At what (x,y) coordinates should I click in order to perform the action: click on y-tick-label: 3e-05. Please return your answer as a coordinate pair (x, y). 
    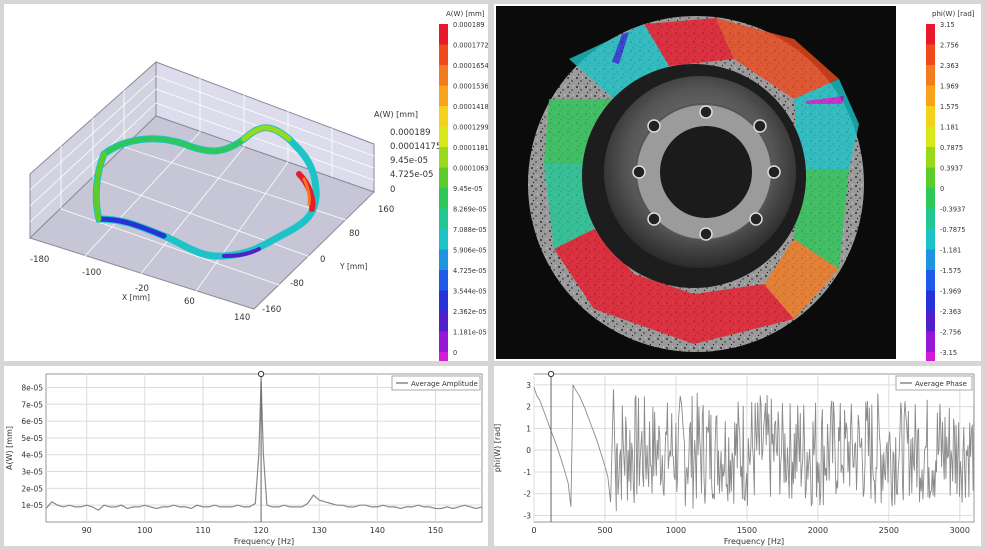
    Looking at the image, I should click on (32, 472).